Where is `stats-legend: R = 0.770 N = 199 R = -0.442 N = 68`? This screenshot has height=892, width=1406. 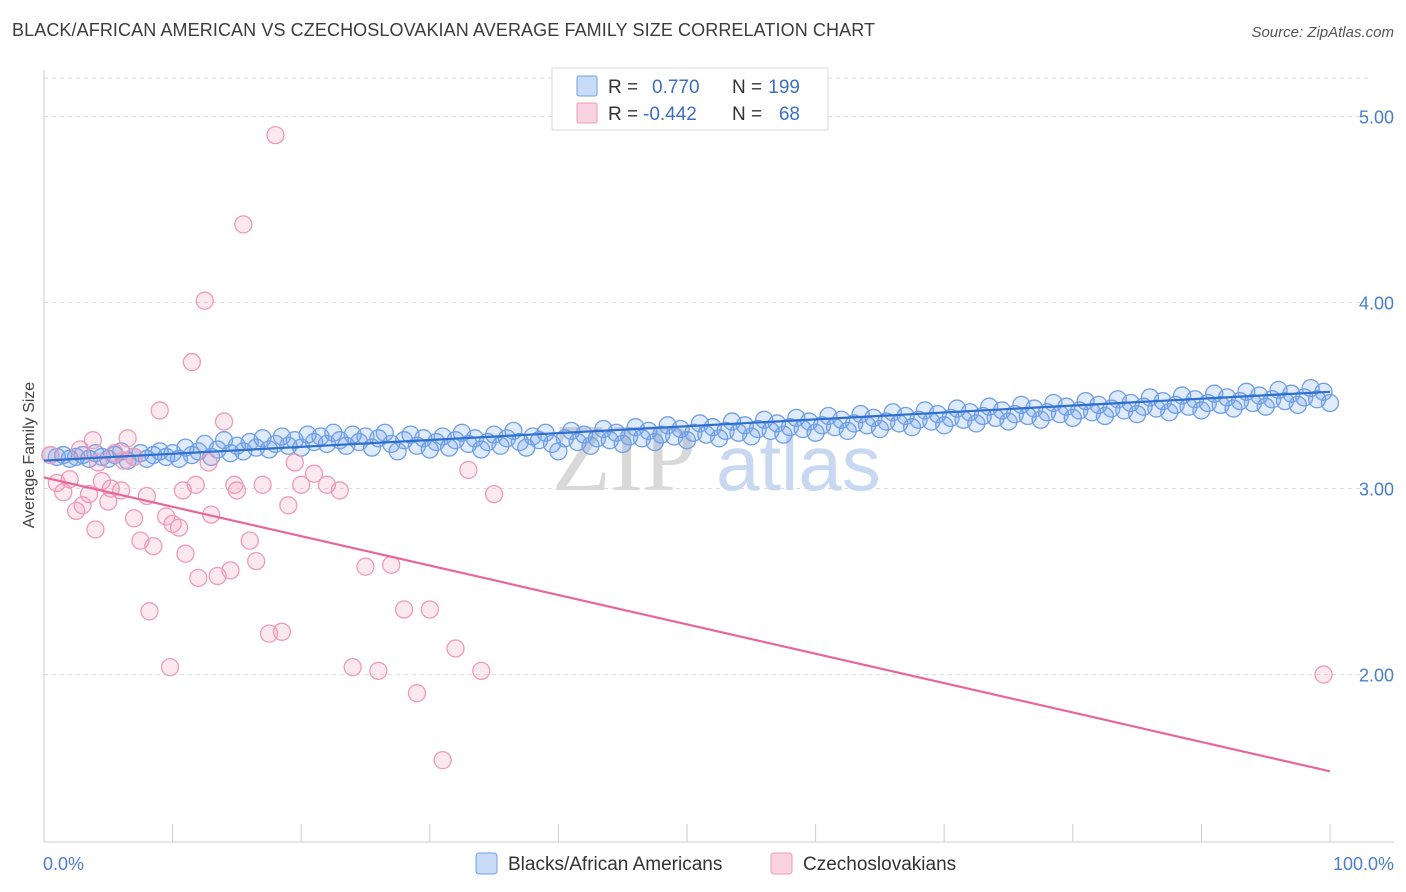 stats-legend: R = 0.770 N = 199 R = -0.442 N = 68 is located at coordinates (690, 99).